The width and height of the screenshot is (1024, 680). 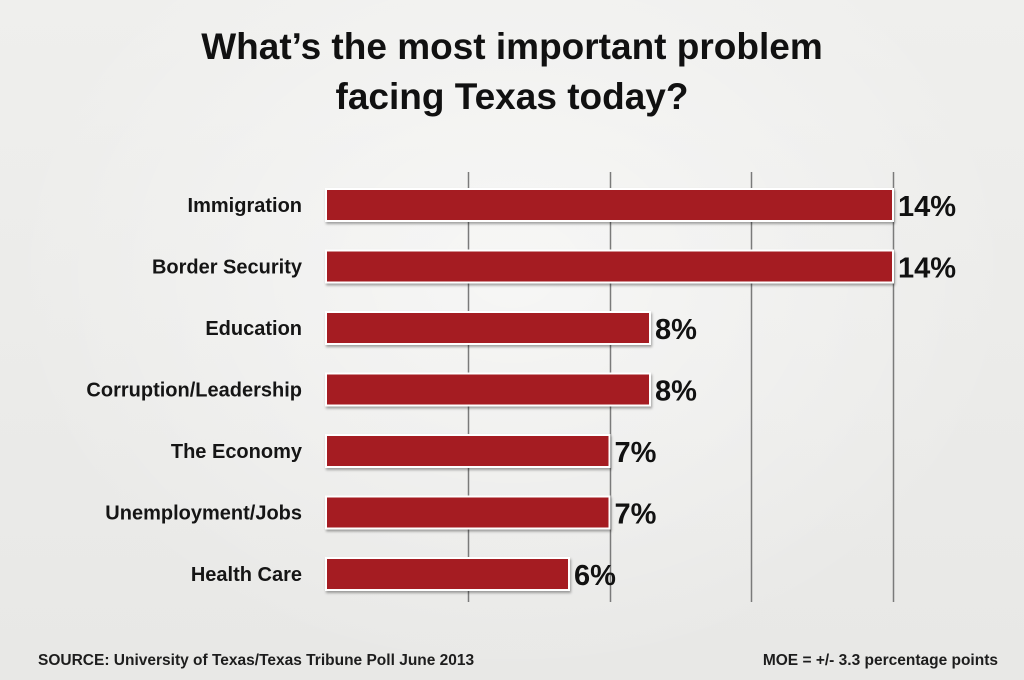 What do you see at coordinates (636, 515) in the screenshot?
I see `value-label-6: 7%` at bounding box center [636, 515].